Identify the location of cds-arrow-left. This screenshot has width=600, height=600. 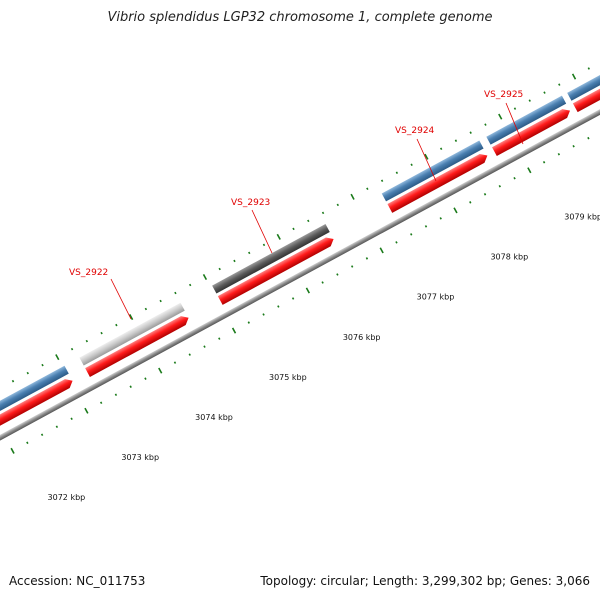
(37, 405).